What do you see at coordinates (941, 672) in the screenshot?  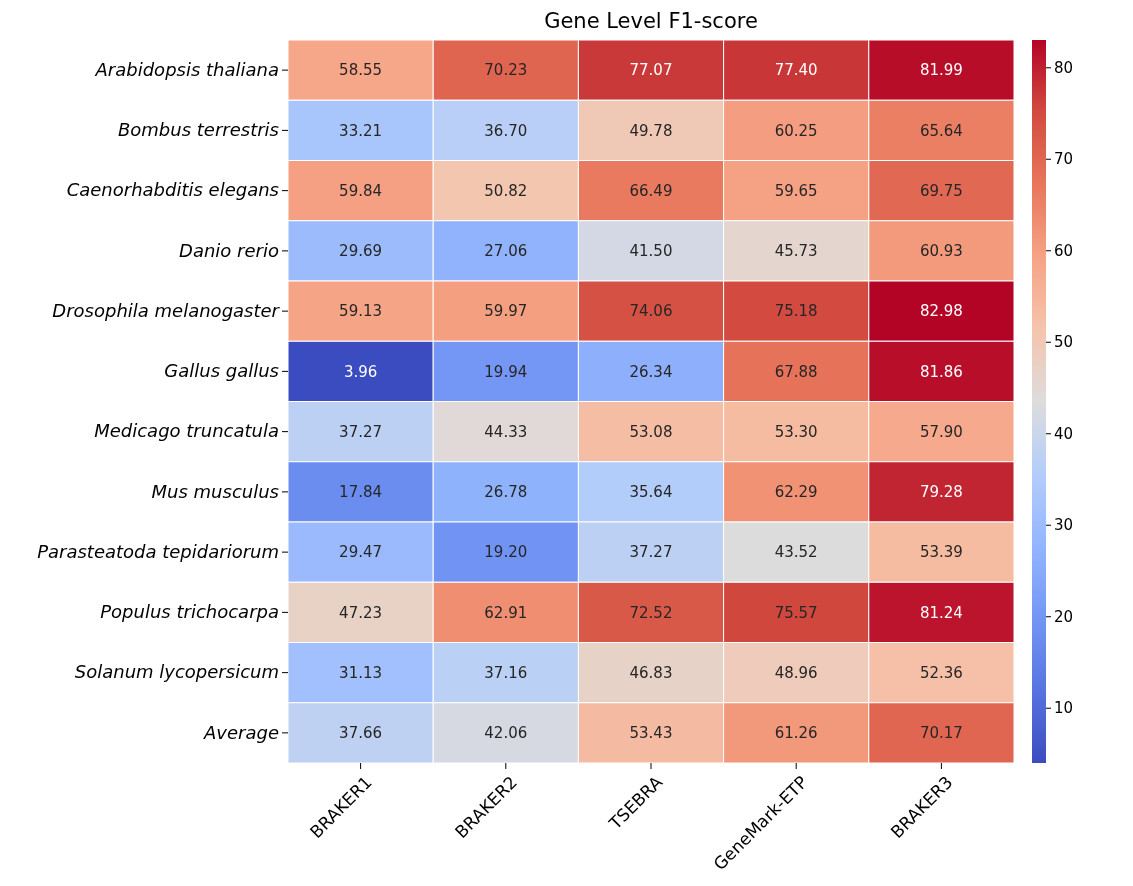 I see `data-label: 52.36` at bounding box center [941, 672].